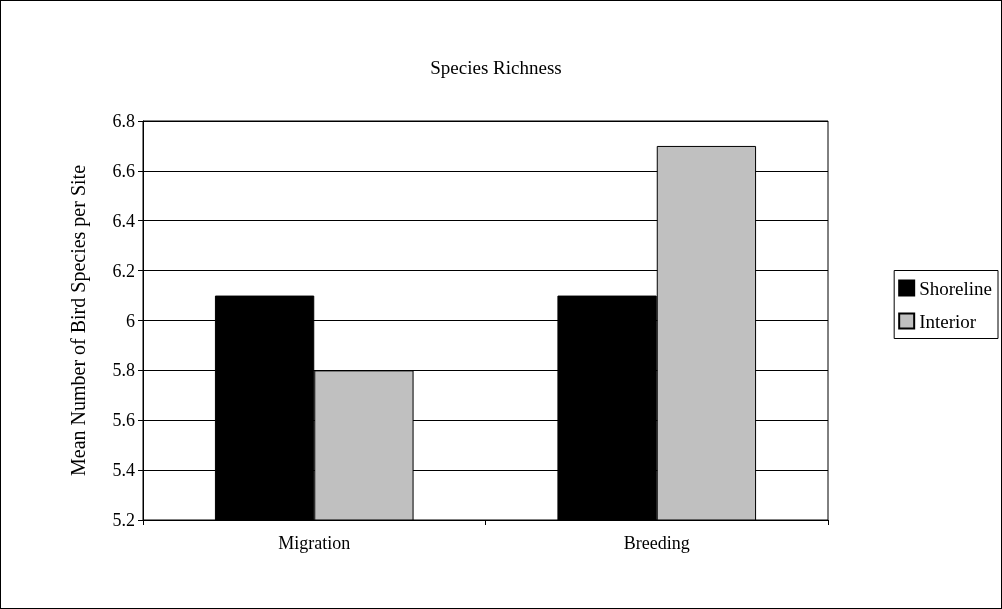  Describe the element at coordinates (123, 270) in the screenshot. I see `y-tick-label: 6.2` at that location.